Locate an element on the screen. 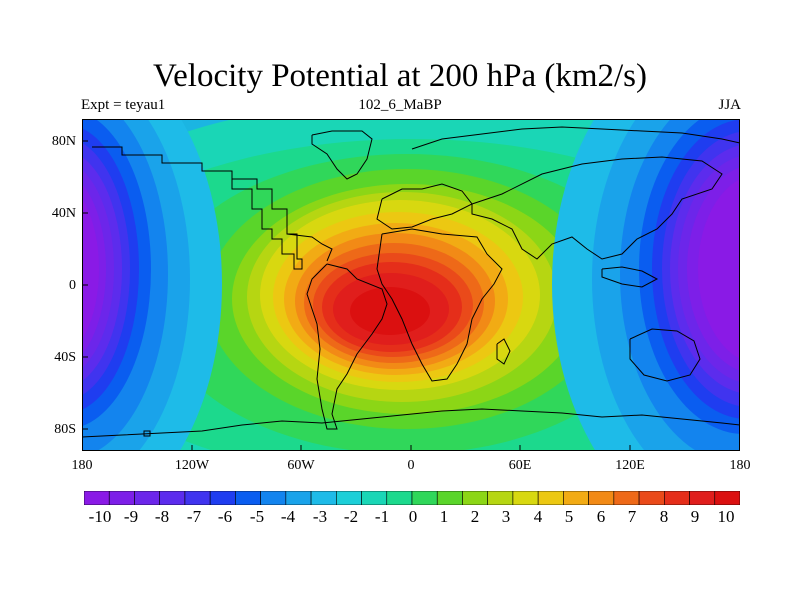 This screenshot has width=800, height=600. lat-label-40n: 40N is located at coordinates (63, 213).